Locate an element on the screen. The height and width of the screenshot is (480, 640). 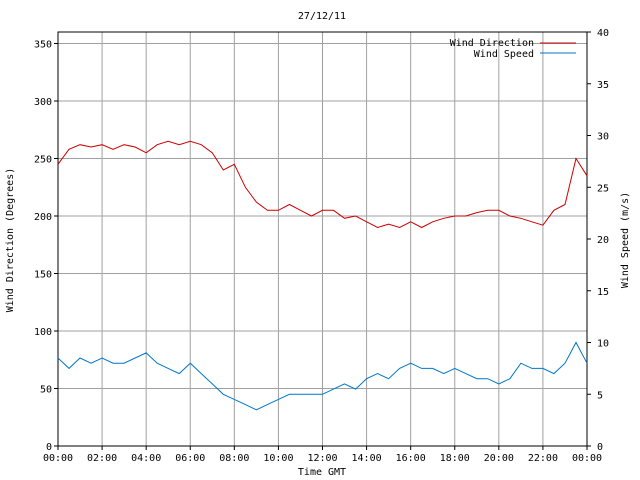
x-tick-label: 06:00 is located at coordinates (190, 458).